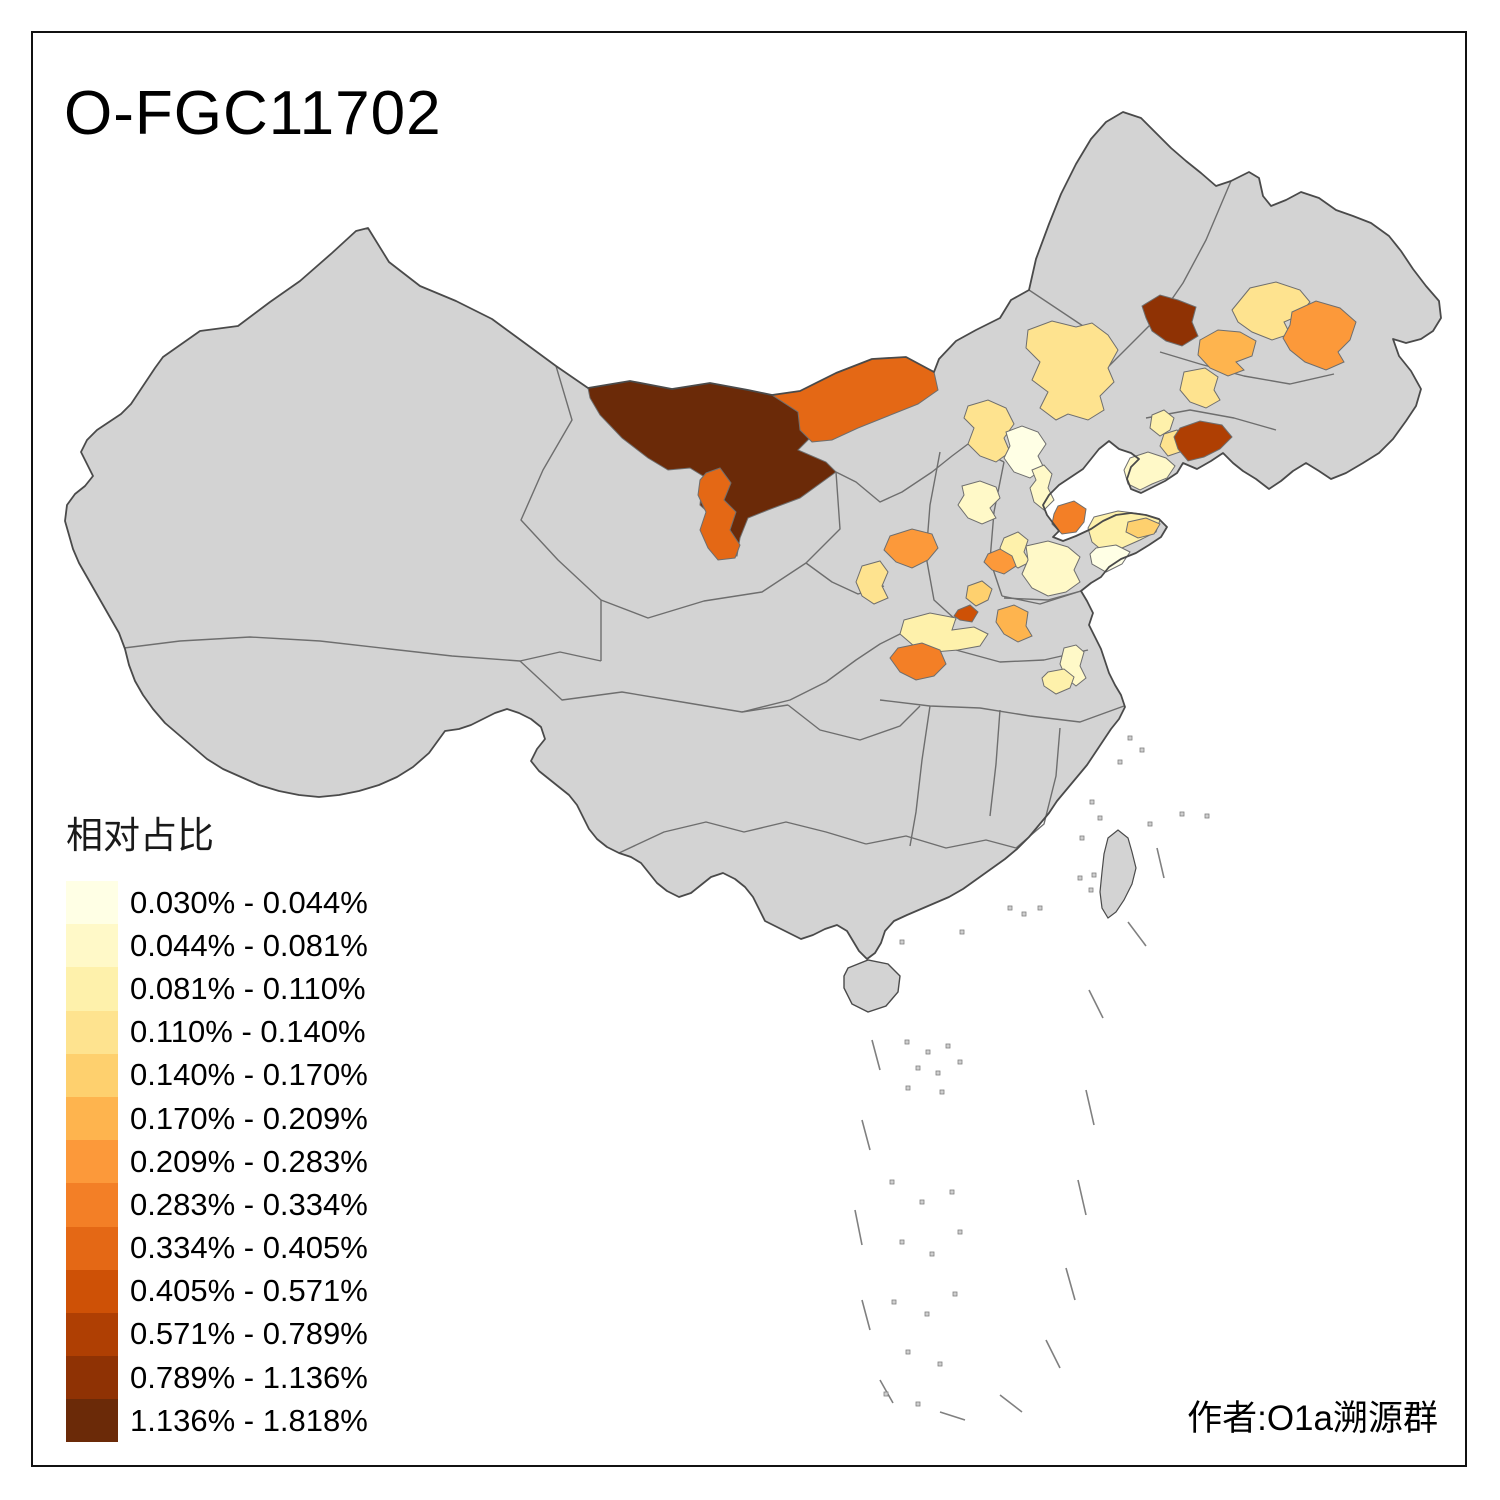 The width and height of the screenshot is (1500, 1500). What do you see at coordinates (989, 431) in the screenshot?
I see `map-region-r14` at bounding box center [989, 431].